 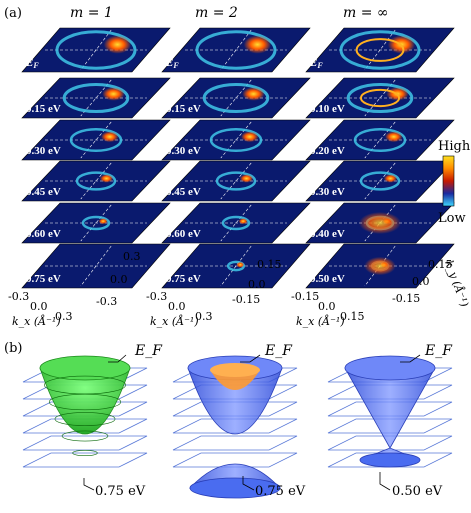 What do you see at coordinates (278, 351) in the screenshot?
I see `cone2-ef-label: E_F` at bounding box center [278, 351].